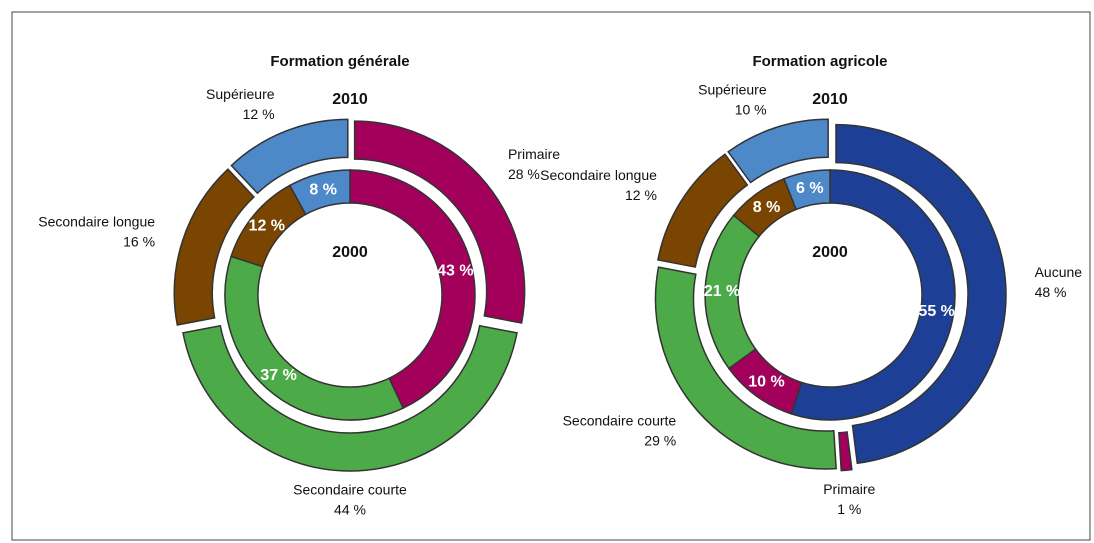  What do you see at coordinates (350, 510) in the screenshot?
I see `segment-label: 44 %` at bounding box center [350, 510].